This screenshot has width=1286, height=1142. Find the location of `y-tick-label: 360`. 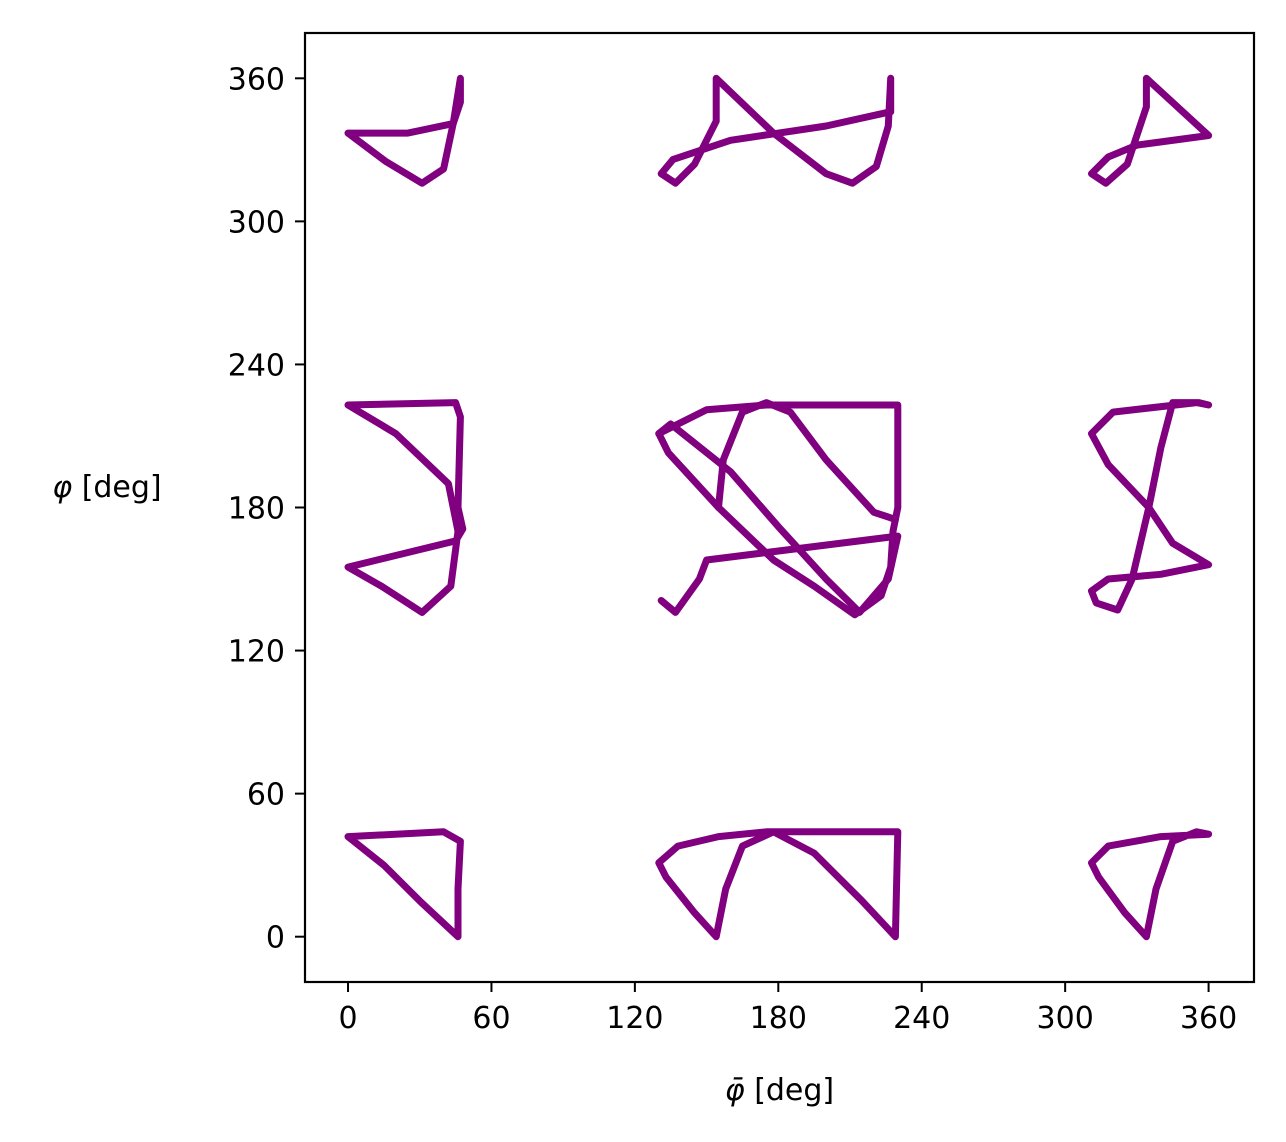

y-tick-label: 360 is located at coordinates (256, 79).